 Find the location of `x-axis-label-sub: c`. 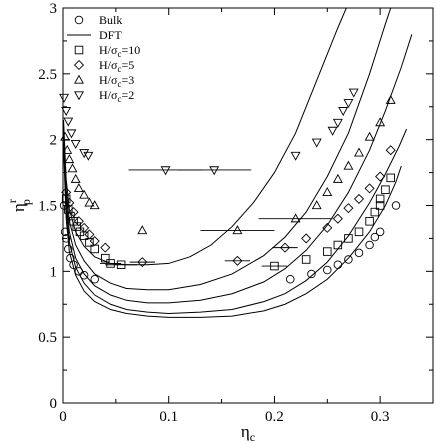

x-axis-label-sub: c is located at coordinates (252, 437).